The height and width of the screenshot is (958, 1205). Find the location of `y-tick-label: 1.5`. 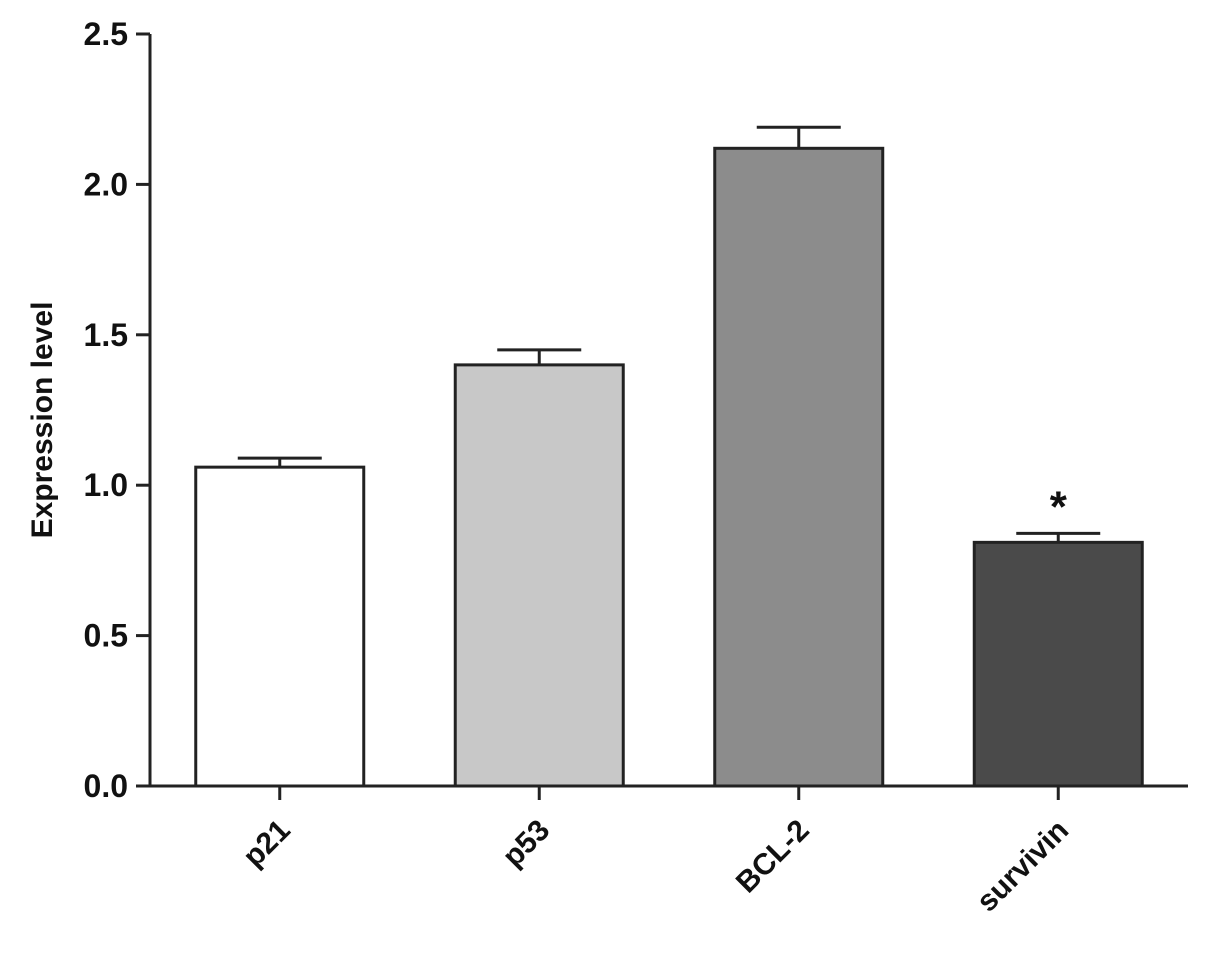

y-tick-label: 1.5 is located at coordinates (106, 335).